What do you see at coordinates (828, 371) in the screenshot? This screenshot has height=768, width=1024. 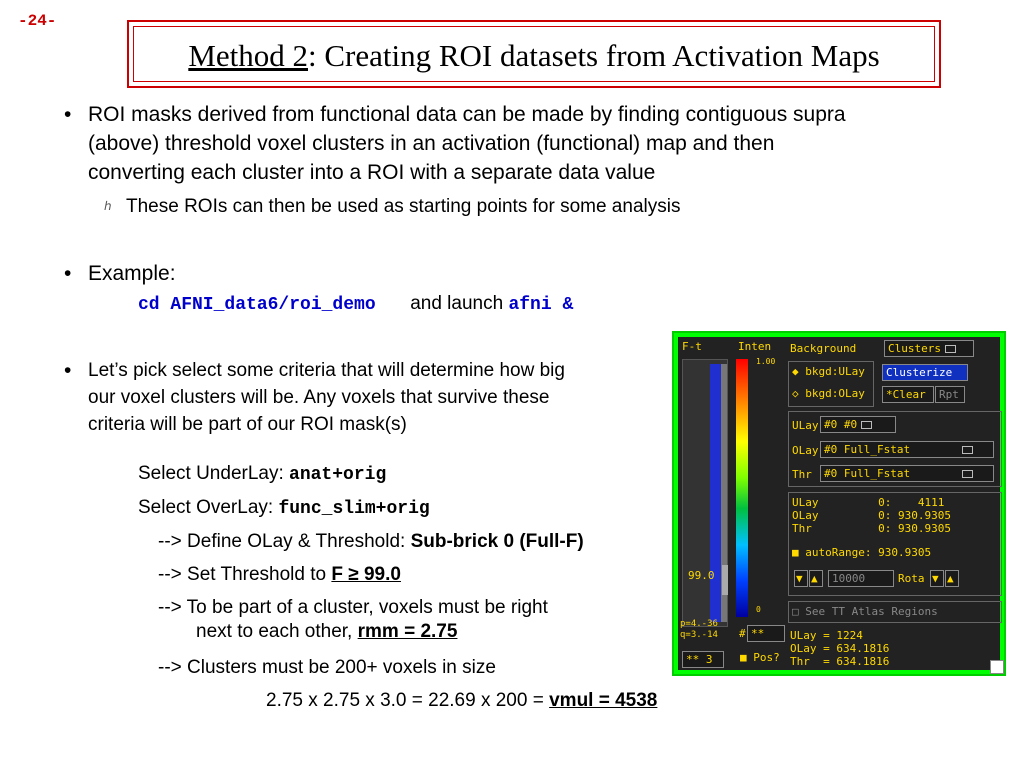 I see `radio-bkgd-ulay: ◆ bkgd:ULay` at bounding box center [828, 371].